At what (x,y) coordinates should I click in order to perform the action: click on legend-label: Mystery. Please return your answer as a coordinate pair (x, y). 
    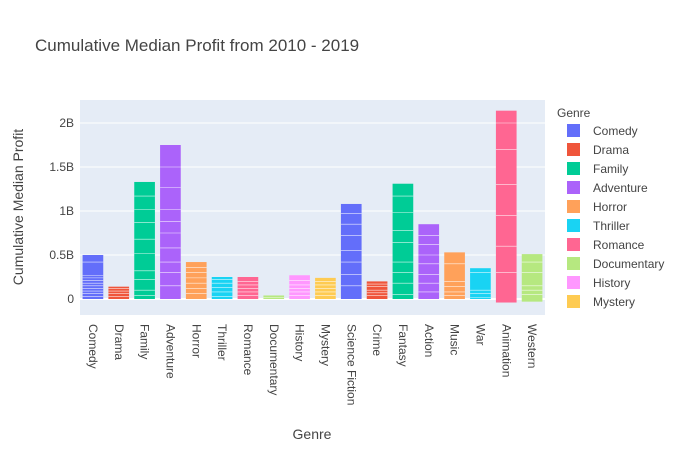
    Looking at the image, I should click on (614, 302).